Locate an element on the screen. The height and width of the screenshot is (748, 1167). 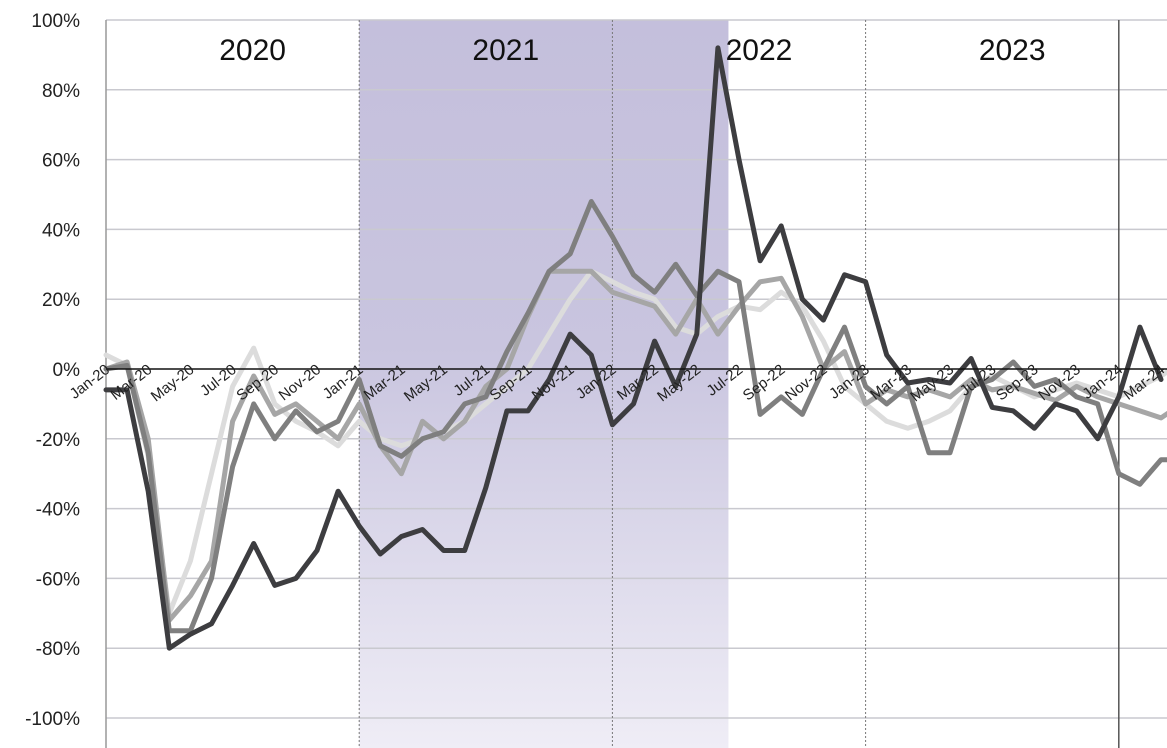
year-label: 2022 is located at coordinates (759, 50).